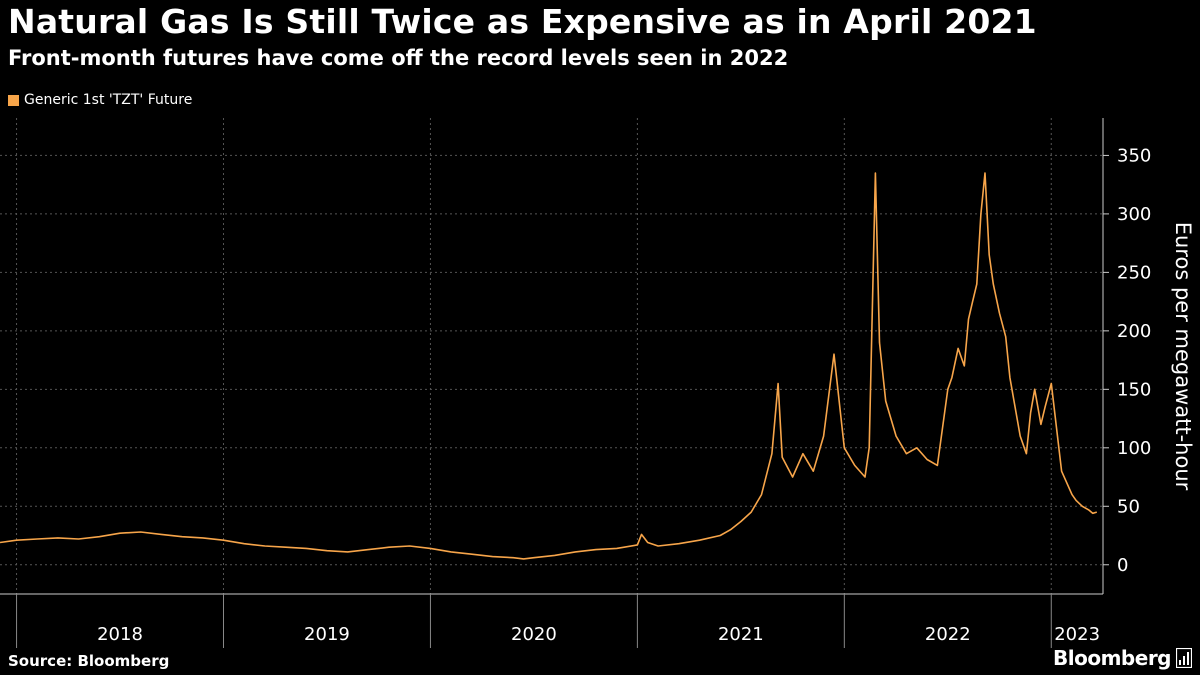 The image size is (1200, 675). Describe the element at coordinates (1184, 658) in the screenshot. I see `bloomberg-mark-icon` at that location.